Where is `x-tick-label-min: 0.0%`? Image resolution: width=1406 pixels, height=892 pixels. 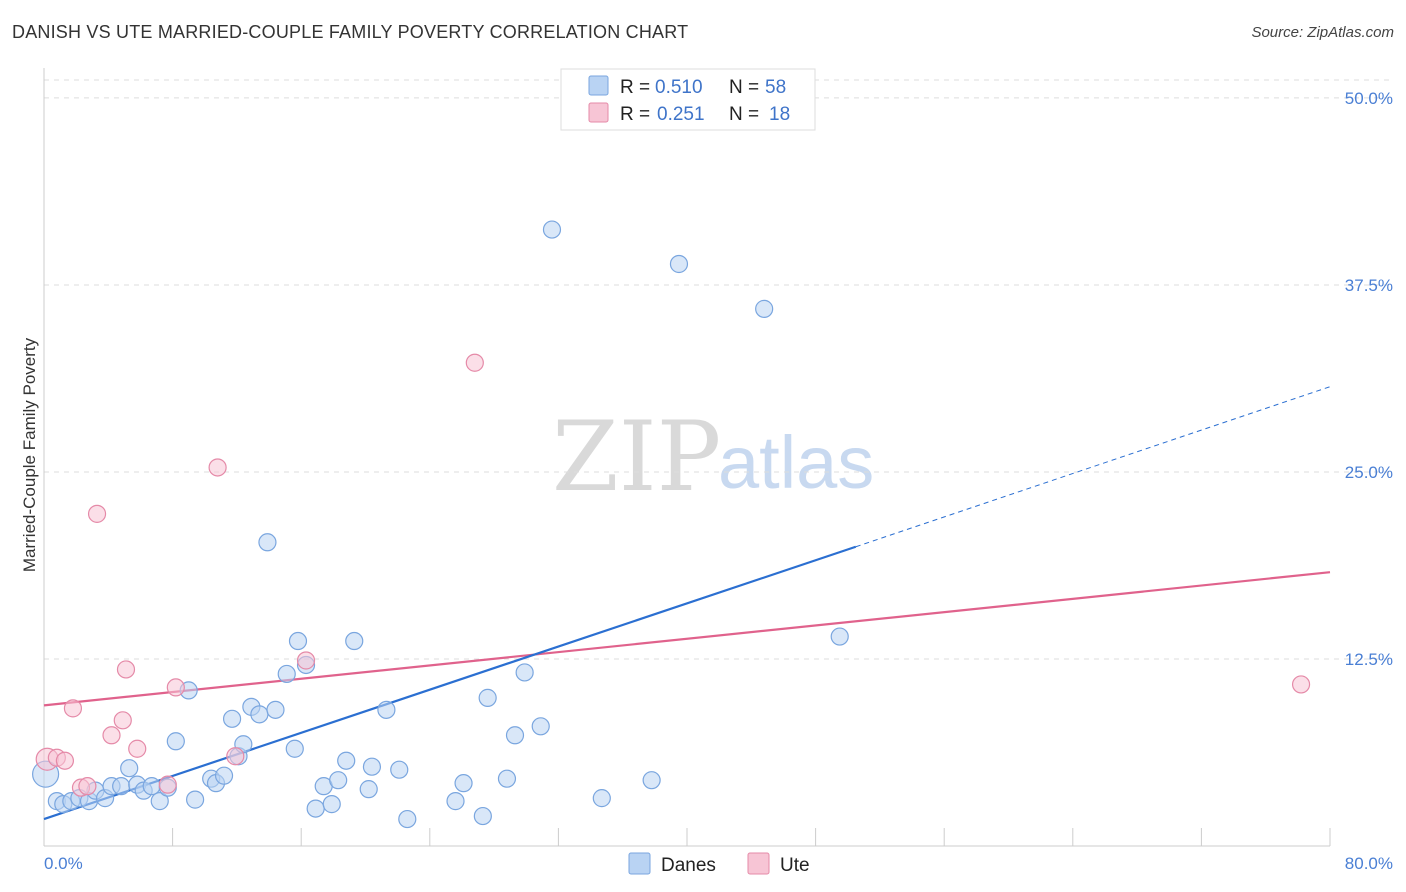 x-tick-label-min: 0.0% is located at coordinates (63, 863).